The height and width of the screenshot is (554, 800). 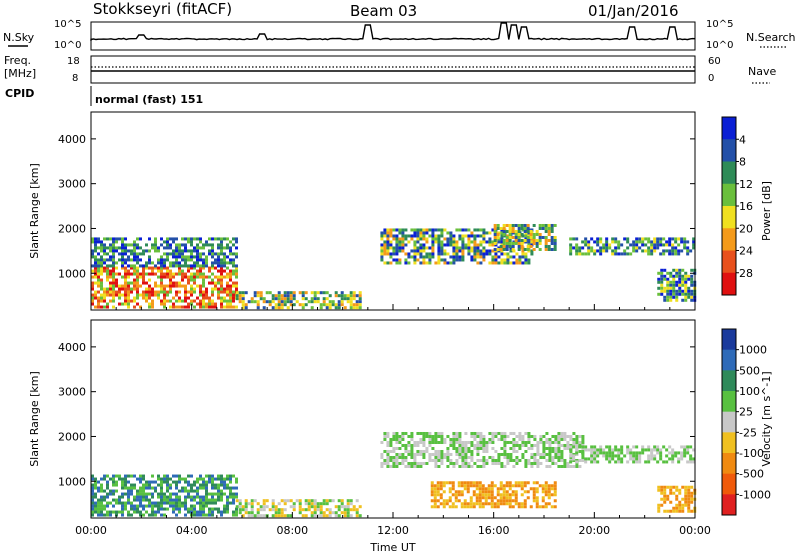 I want to click on noise-panel: N.Sky 10^5 10^0 10^5 10^0 N.Search, so click(x=399, y=35).